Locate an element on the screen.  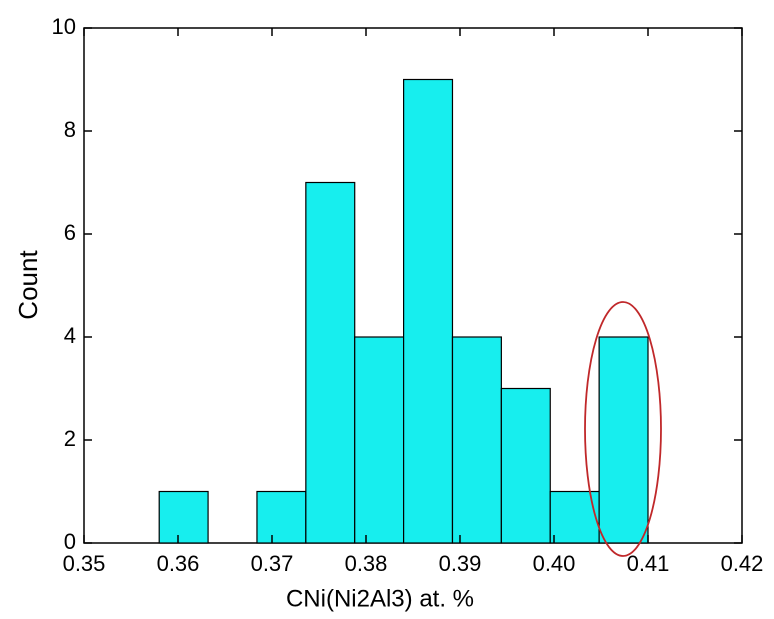
x-tick-label: 0.36 is located at coordinates (178, 563).